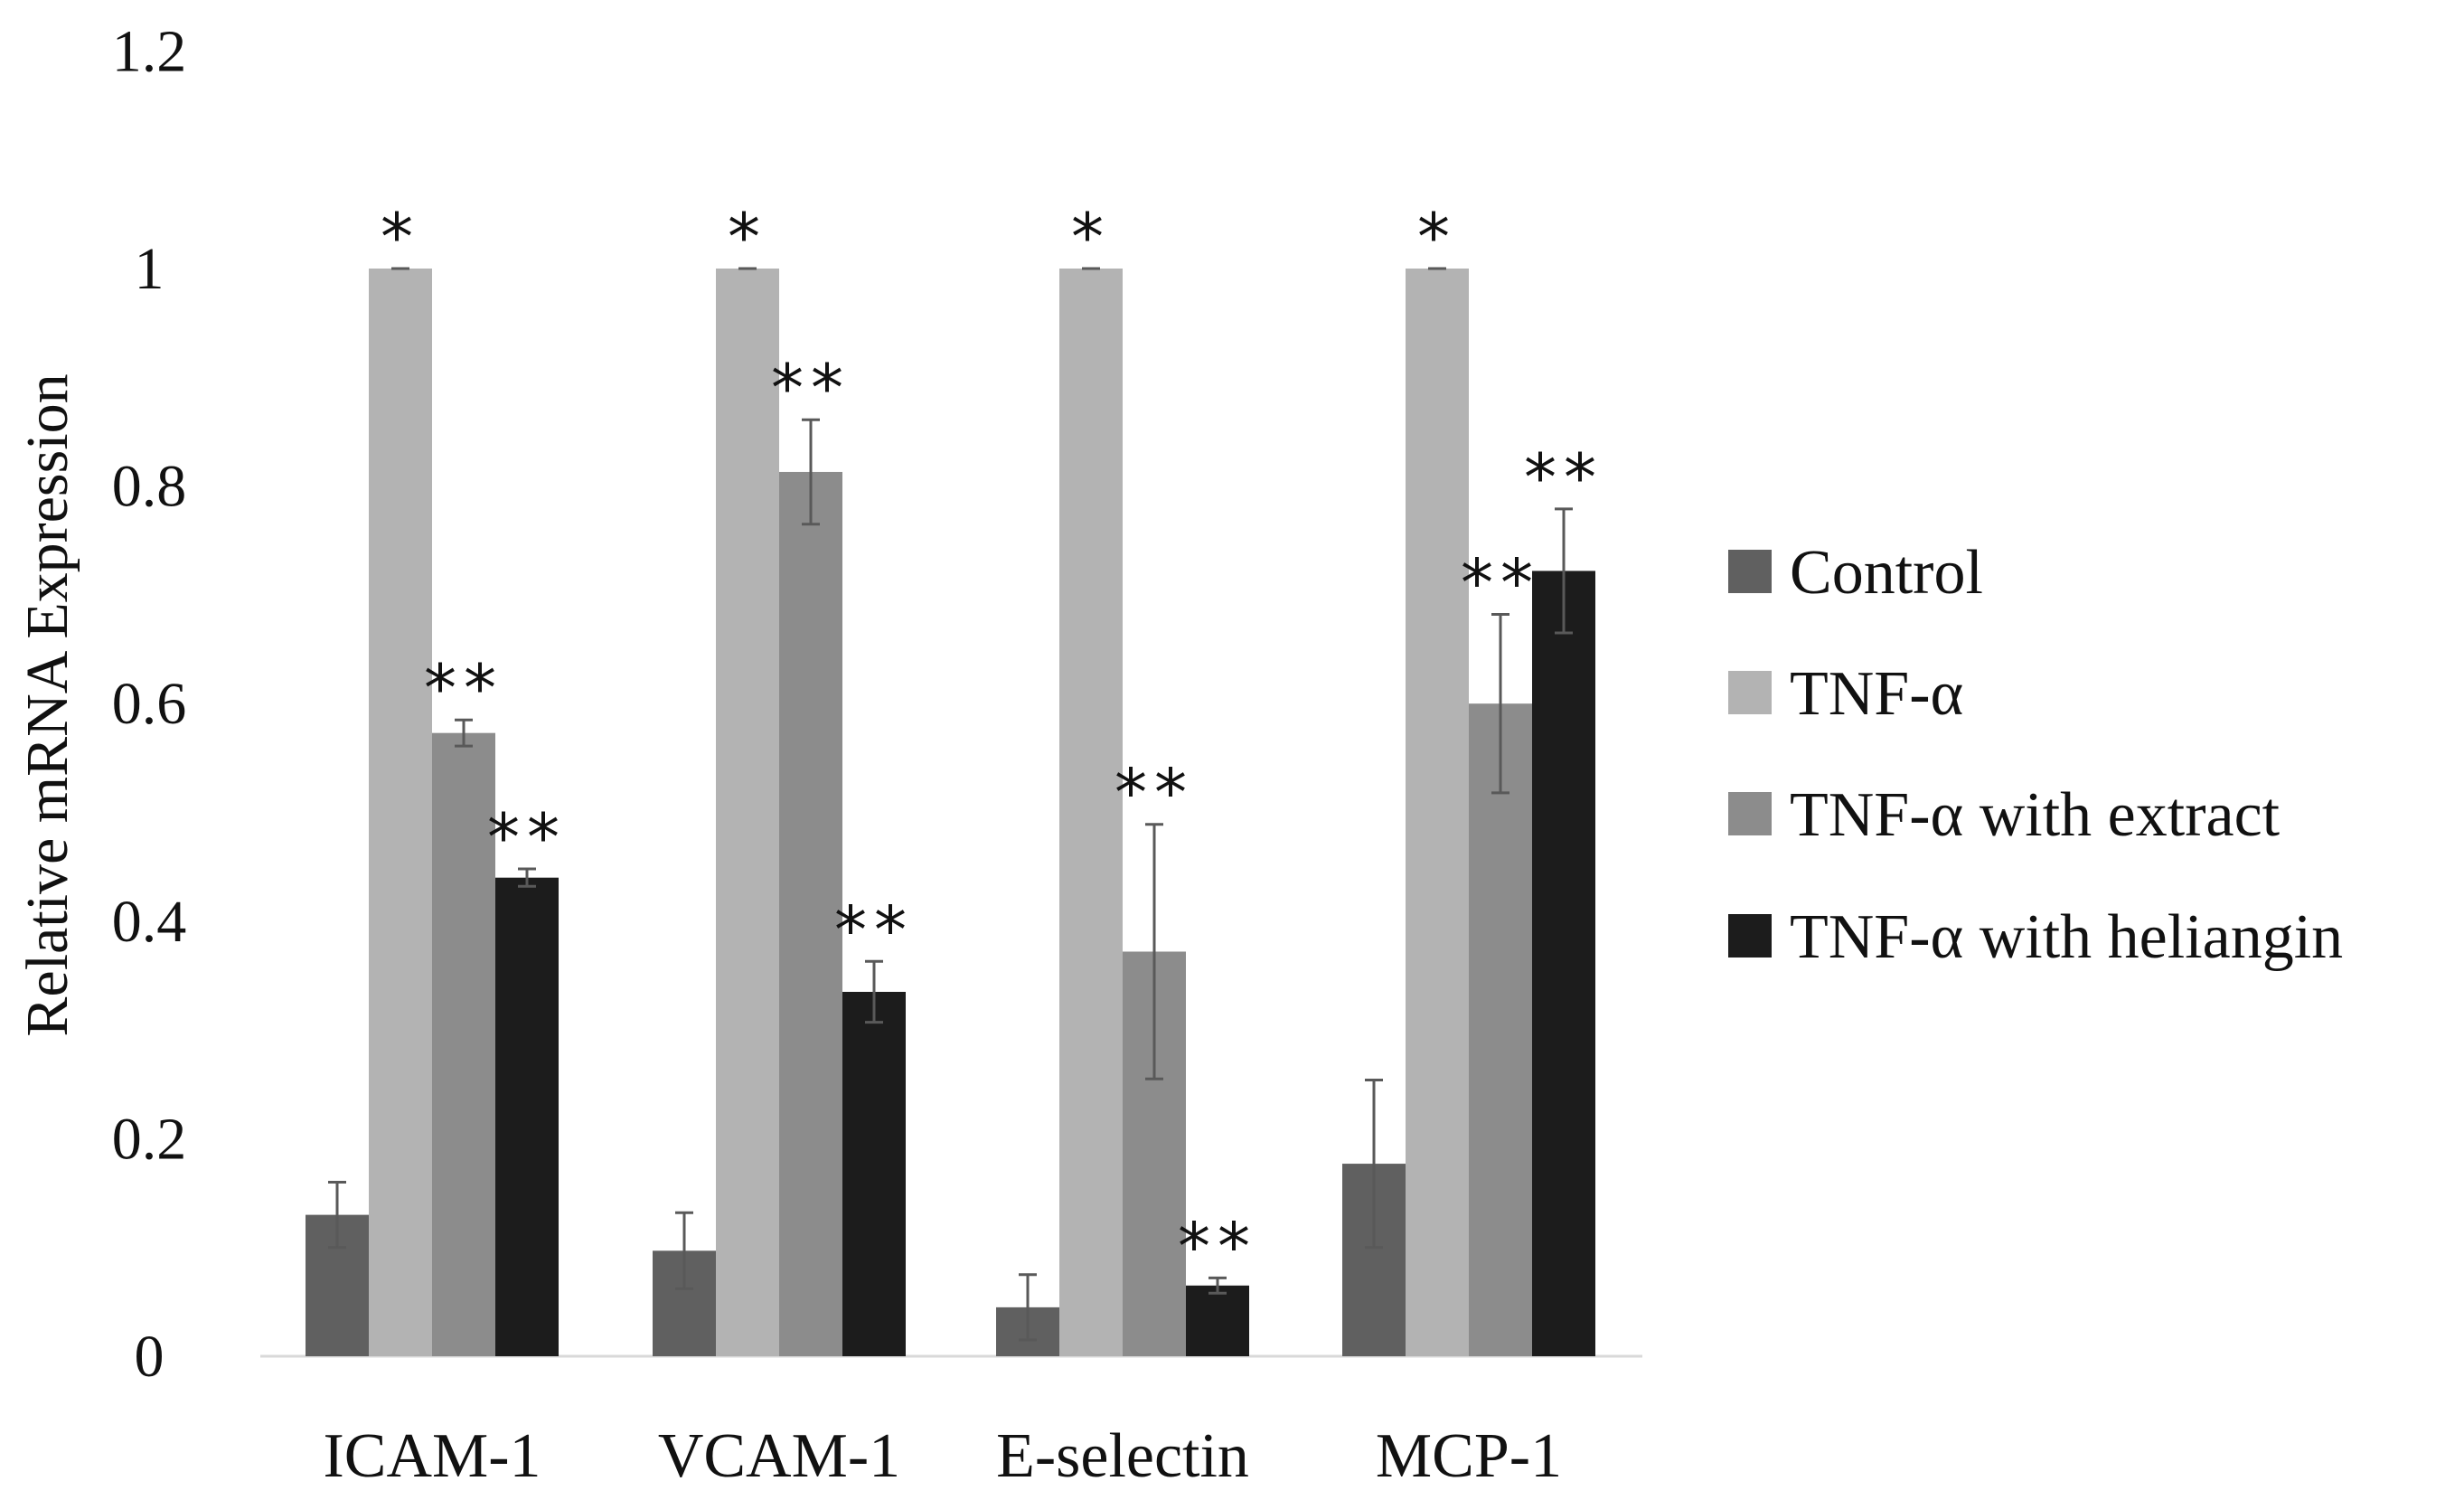 This screenshot has width=2464, height=1500. I want to click on legend-item: TNF-α with extract, so click(2004, 815).